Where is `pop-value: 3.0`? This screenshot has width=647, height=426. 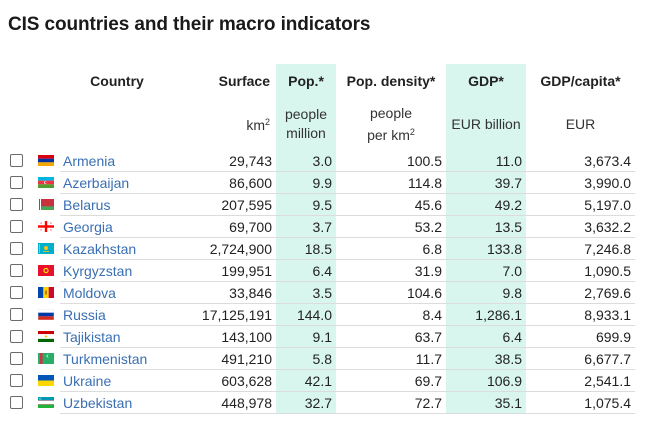
pop-value: 3.0 is located at coordinates (306, 161).